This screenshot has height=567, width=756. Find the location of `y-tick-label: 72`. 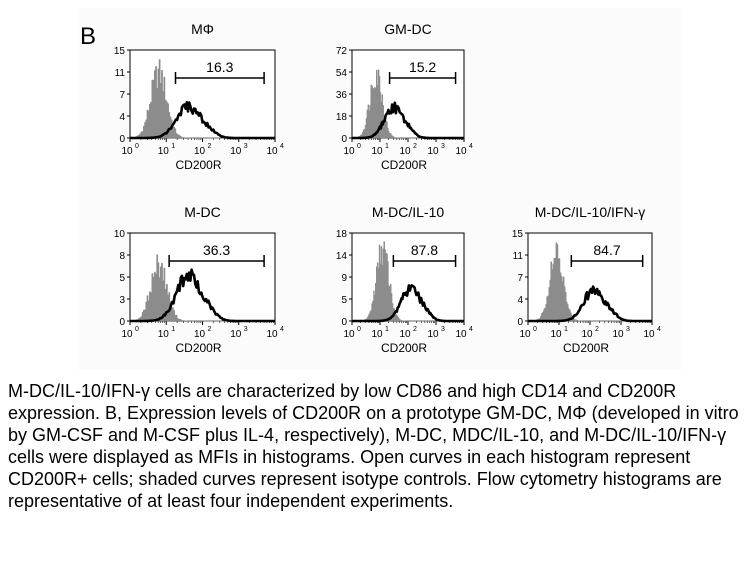

y-tick-label: 72 is located at coordinates (342, 51).